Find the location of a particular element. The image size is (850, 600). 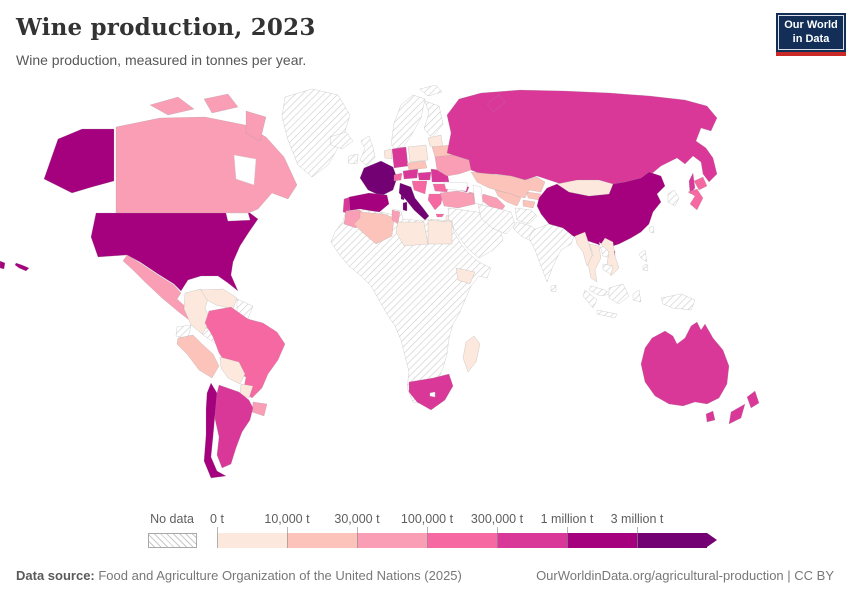

country-south-africa is located at coordinates (431, 392).